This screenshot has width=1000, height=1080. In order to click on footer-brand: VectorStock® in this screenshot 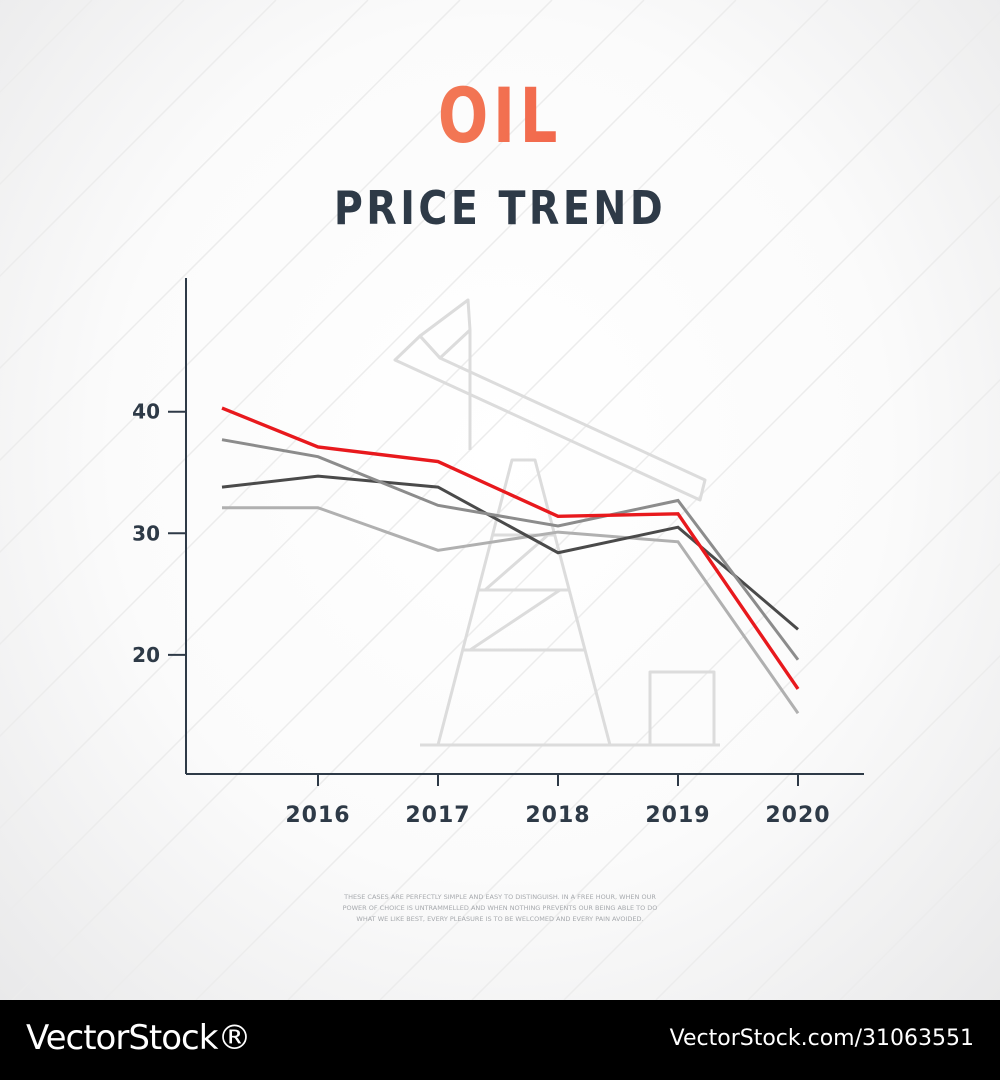, I will do `click(138, 1038)`.